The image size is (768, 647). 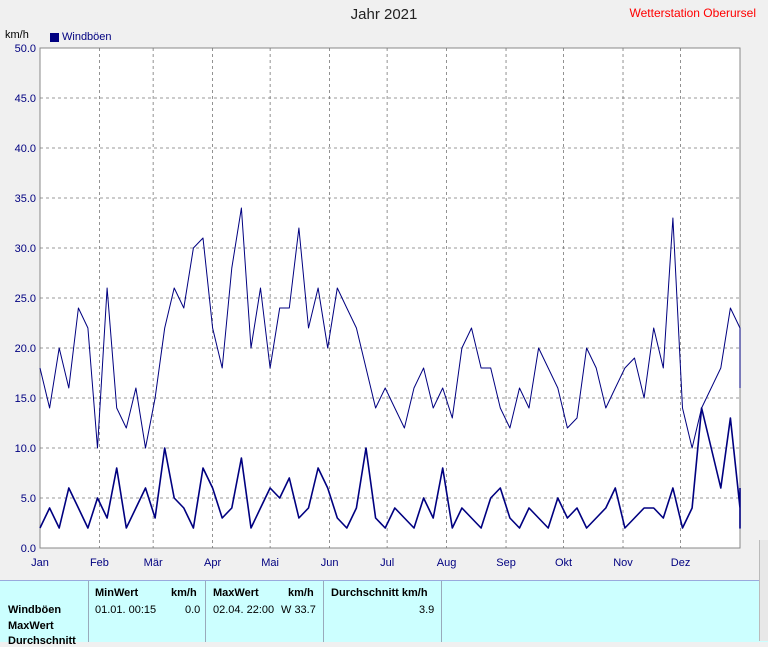 I want to click on x-tick-label-sep: Sep, so click(x=506, y=563).